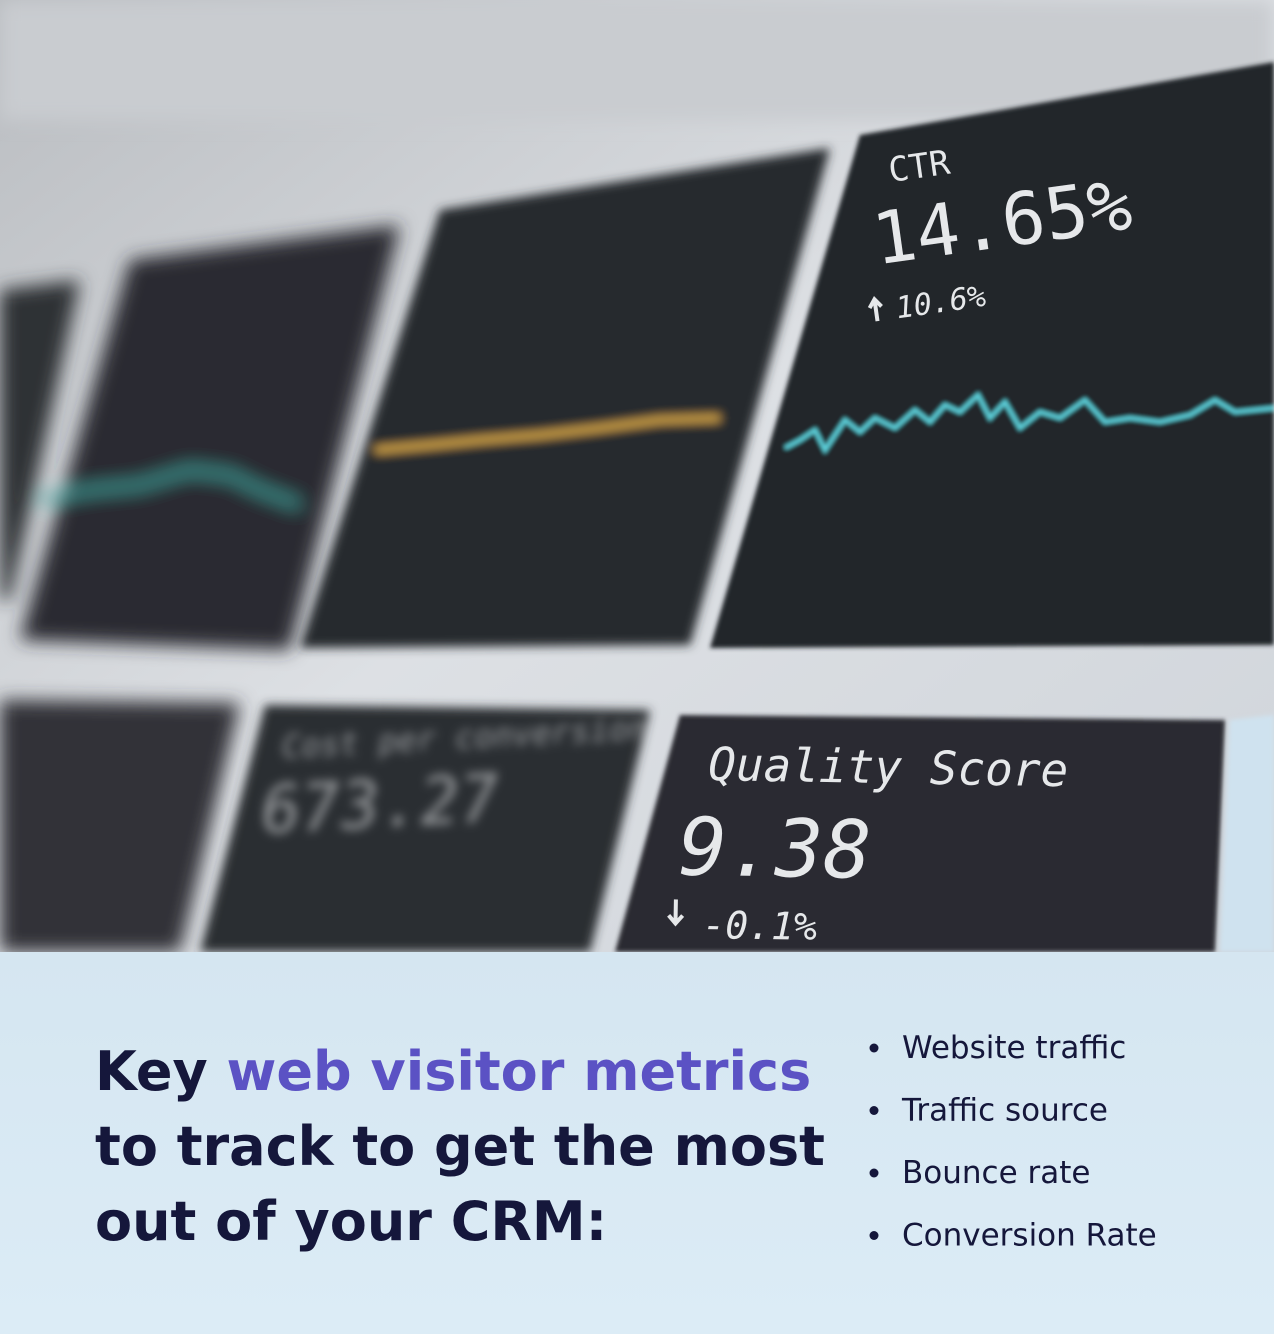 This screenshot has height=1334, width=1274. I want to click on quality-tile: Quality Score 9.38 -0.1%, so click(868, 843).